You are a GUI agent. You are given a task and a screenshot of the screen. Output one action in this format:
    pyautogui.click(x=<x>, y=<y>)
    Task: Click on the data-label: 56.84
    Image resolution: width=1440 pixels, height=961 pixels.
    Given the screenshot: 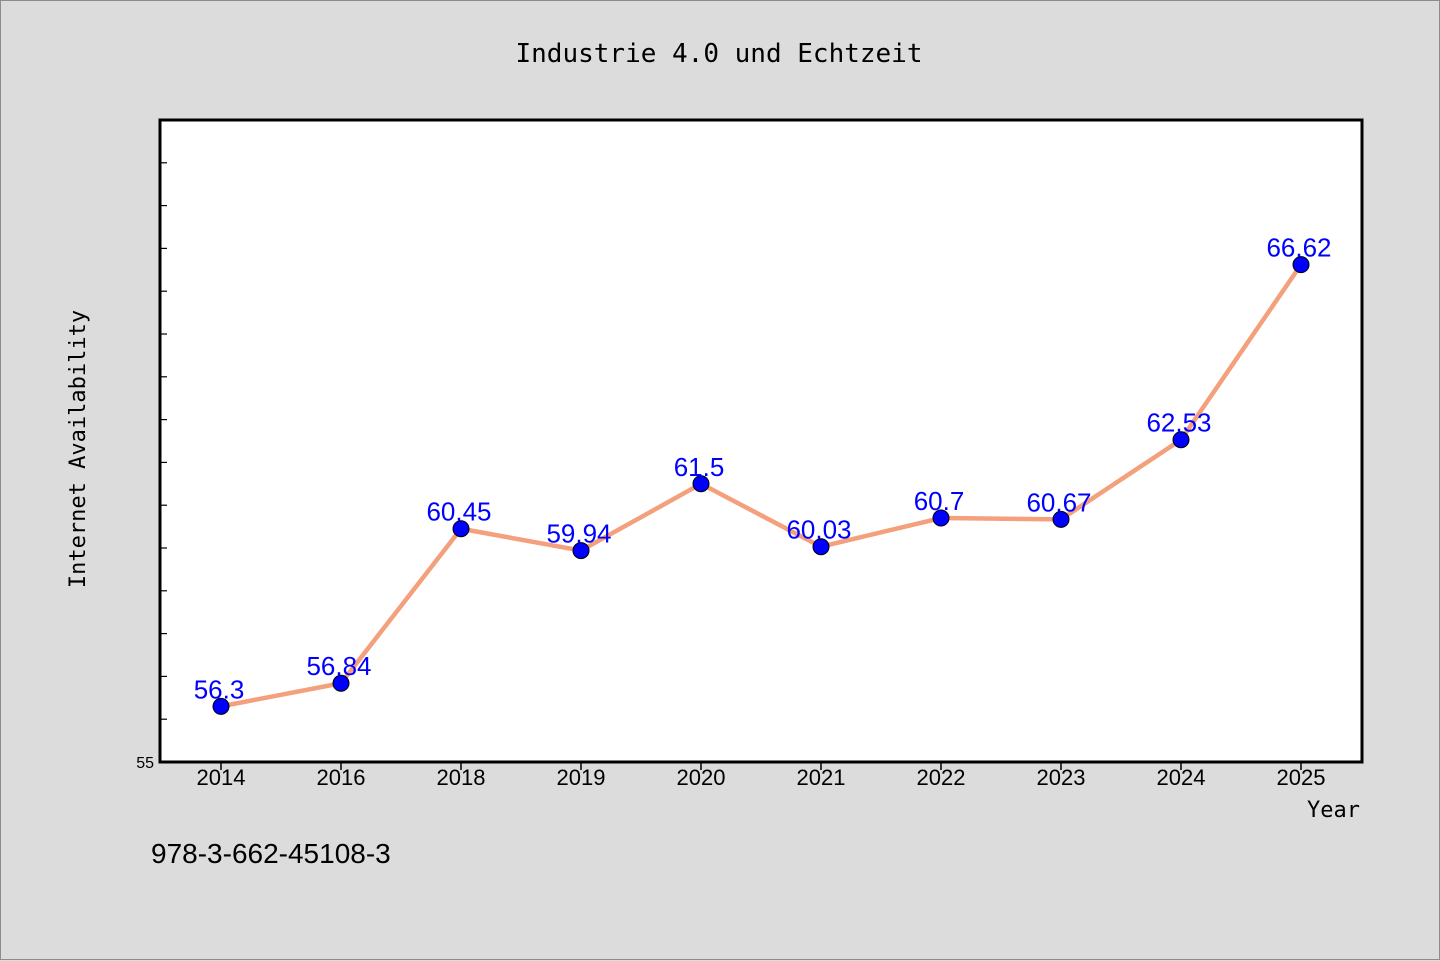 What is the action you would take?
    pyautogui.click(x=338, y=666)
    